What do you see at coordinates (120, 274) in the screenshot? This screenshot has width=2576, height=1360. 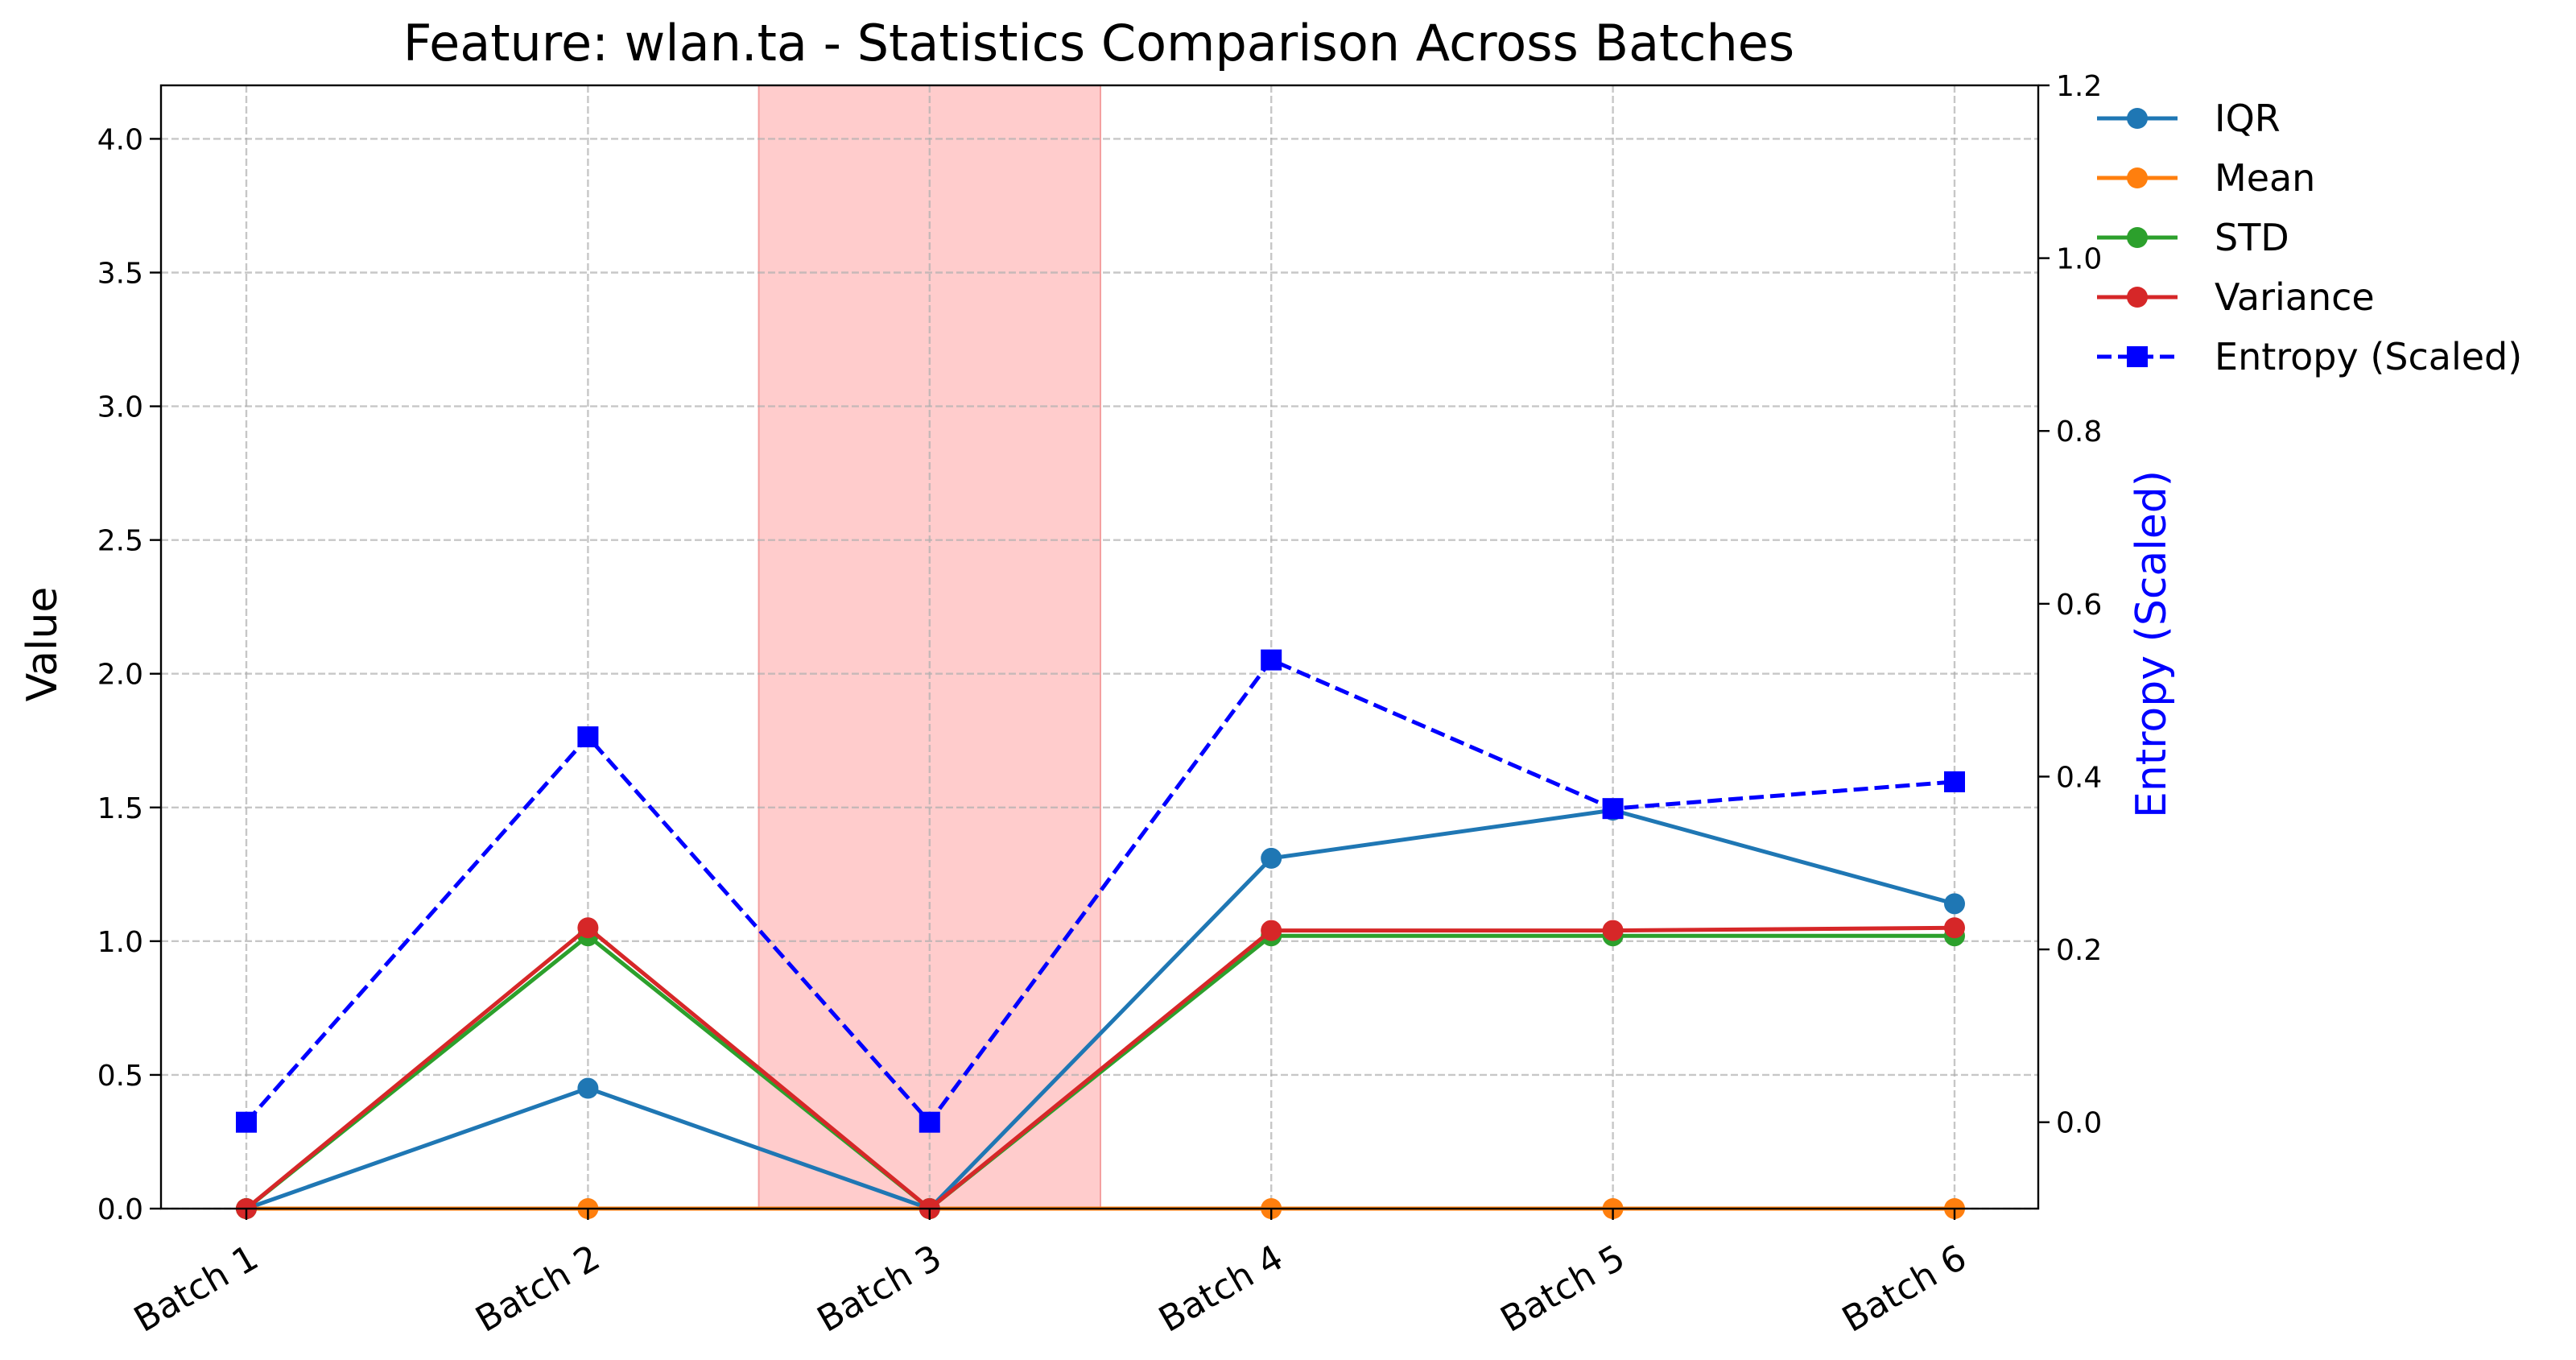 I see `y-tick-label: 3.5` at bounding box center [120, 274].